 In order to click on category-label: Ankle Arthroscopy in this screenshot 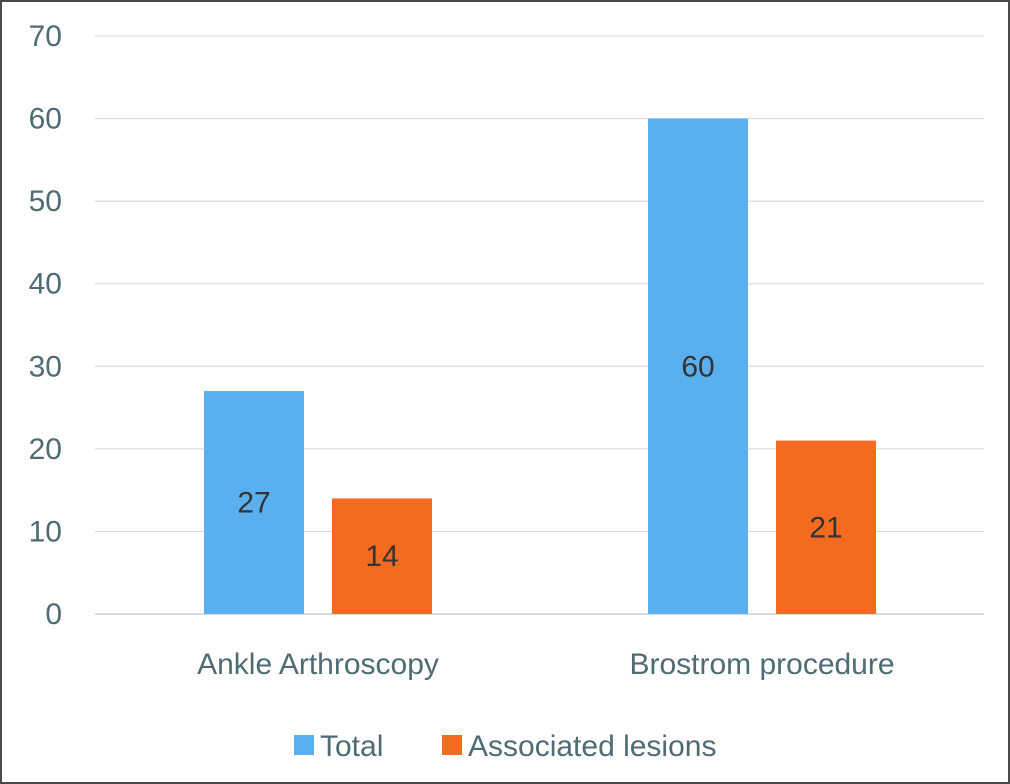, I will do `click(318, 664)`.